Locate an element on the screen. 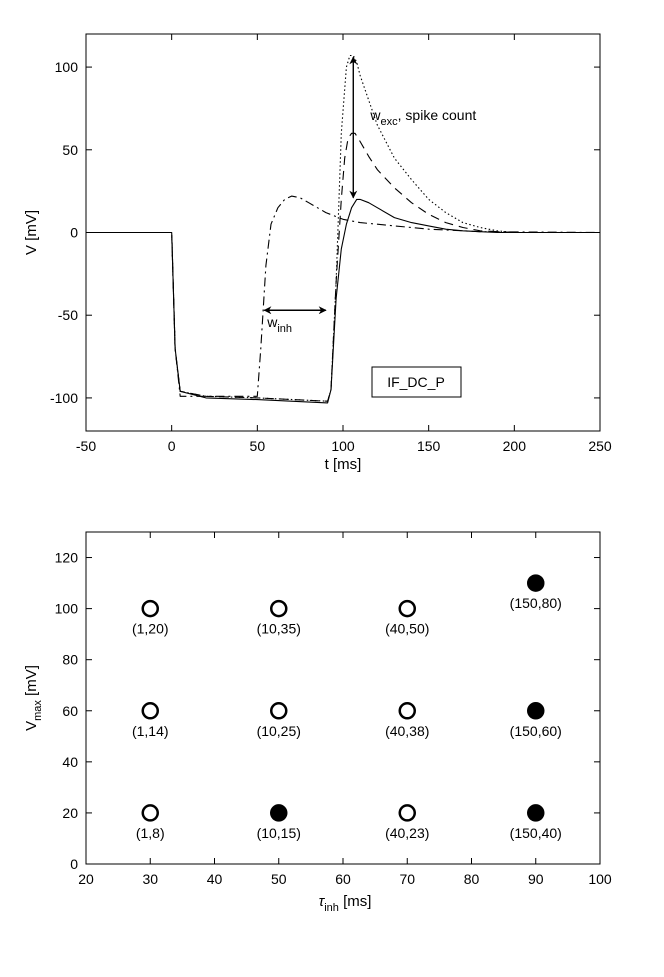  y-tick-label: 120 is located at coordinates (67, 558).